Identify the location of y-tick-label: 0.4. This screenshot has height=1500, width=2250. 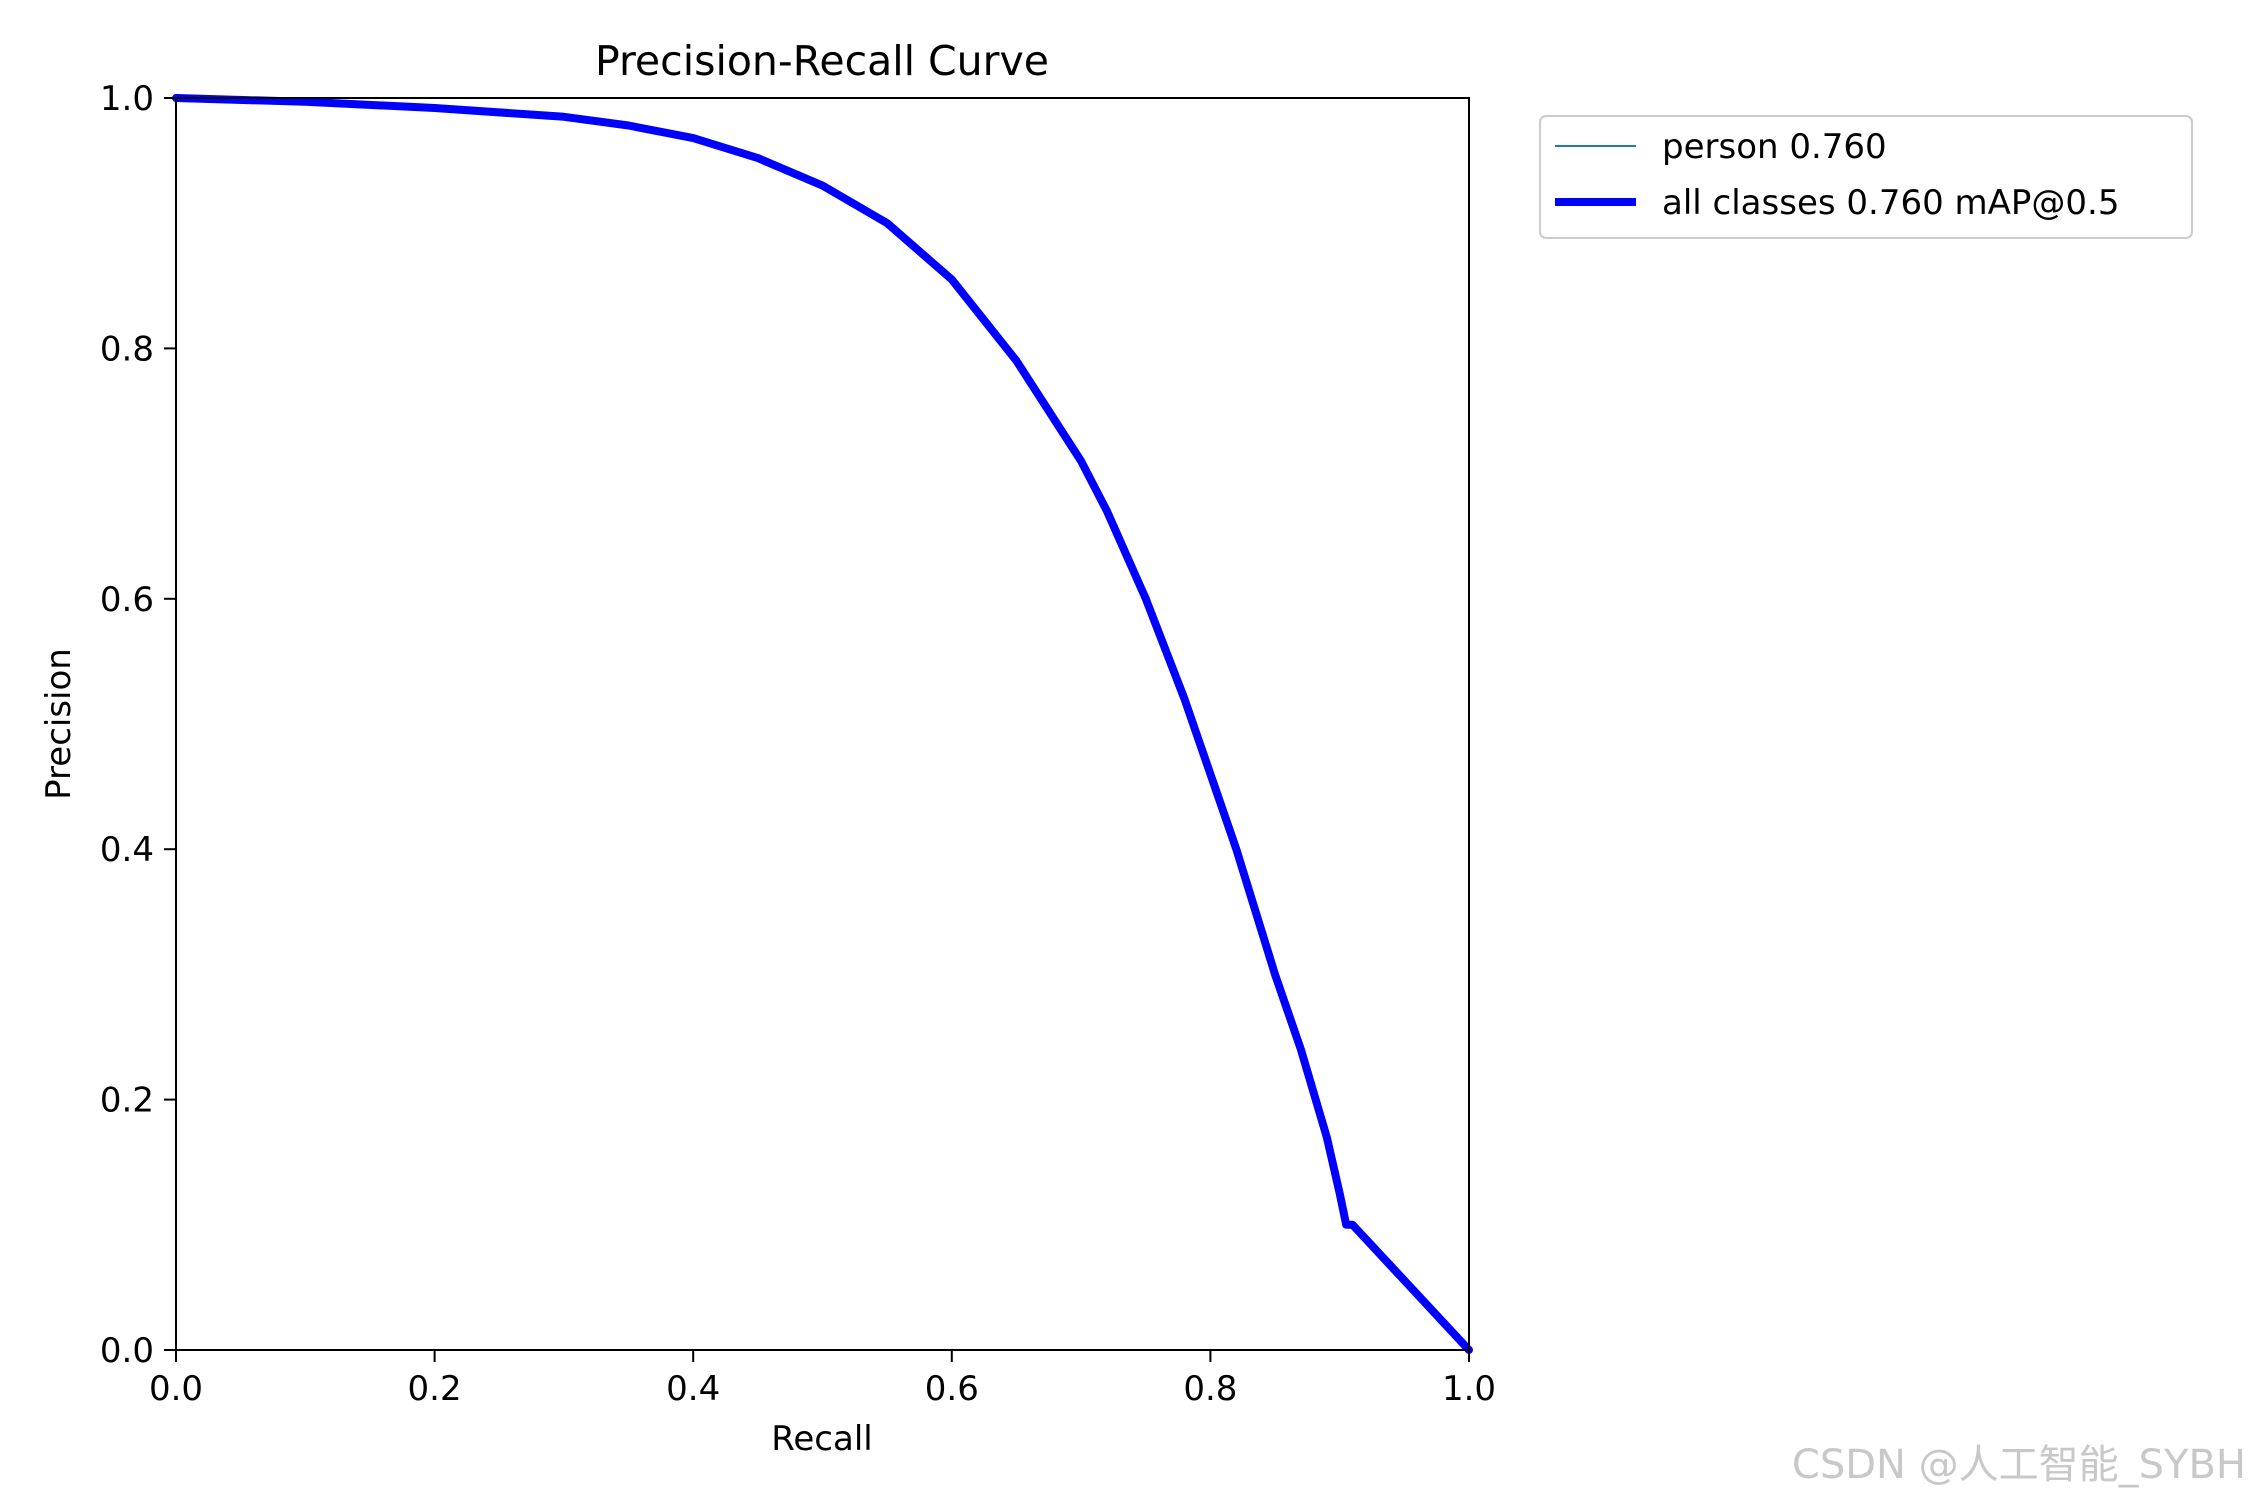
(127, 850).